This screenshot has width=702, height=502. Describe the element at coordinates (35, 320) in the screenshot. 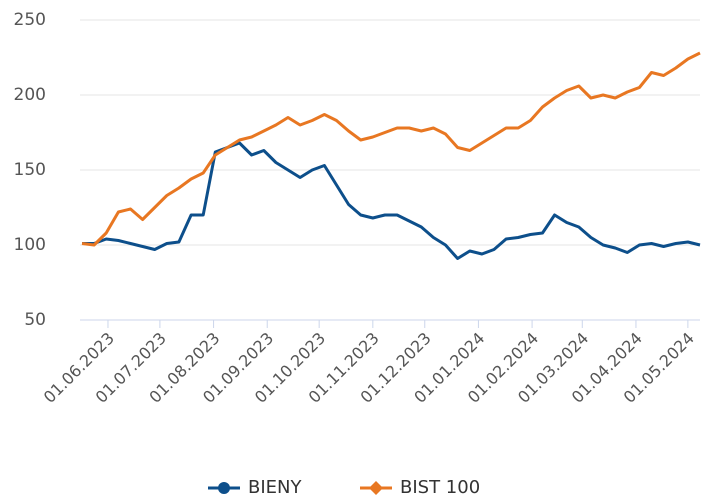

I see `y-tick-label: 50` at that location.